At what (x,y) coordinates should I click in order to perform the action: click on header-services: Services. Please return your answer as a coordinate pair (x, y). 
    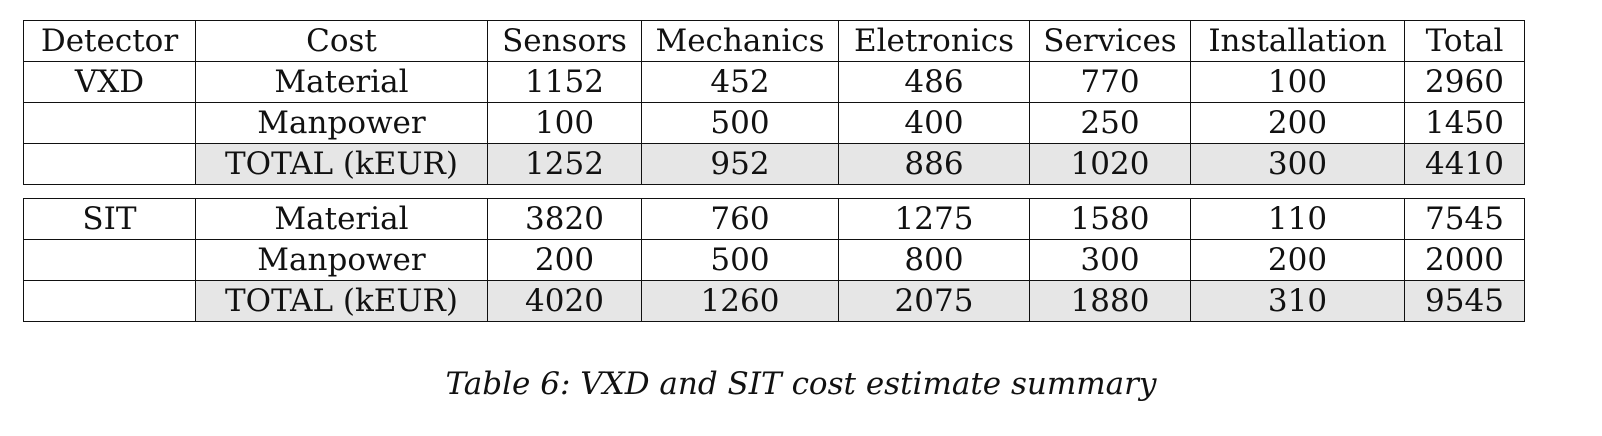
    Looking at the image, I should click on (1110, 41).